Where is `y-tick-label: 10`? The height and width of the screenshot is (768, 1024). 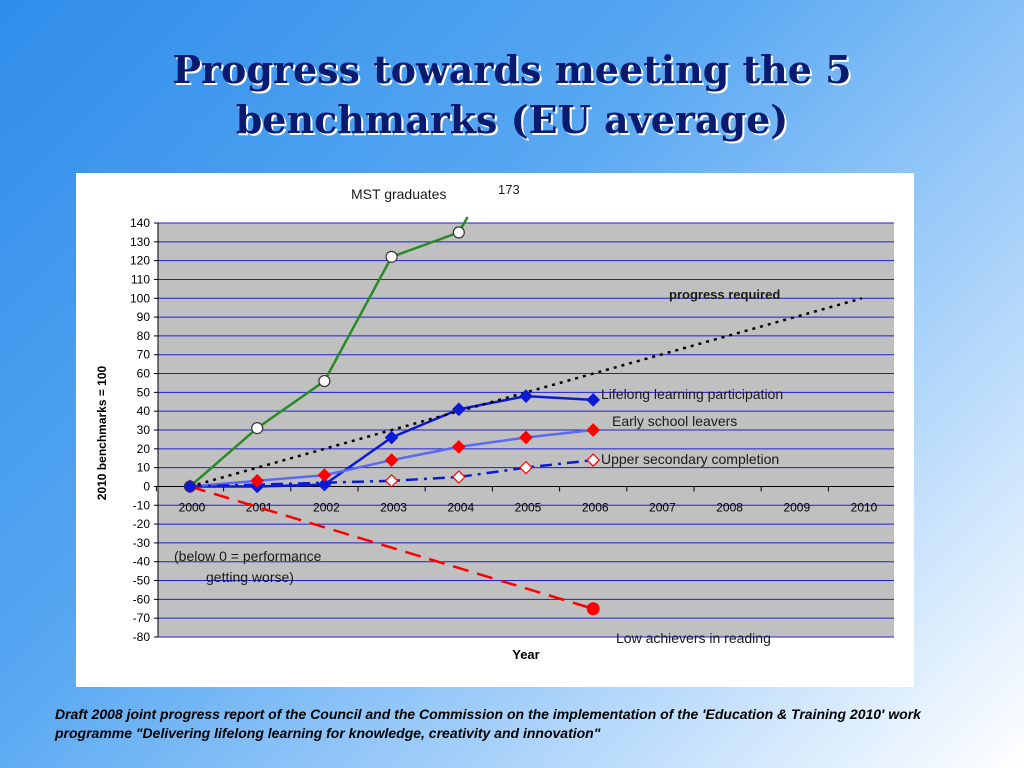
y-tick-label: 10 is located at coordinates (144, 468).